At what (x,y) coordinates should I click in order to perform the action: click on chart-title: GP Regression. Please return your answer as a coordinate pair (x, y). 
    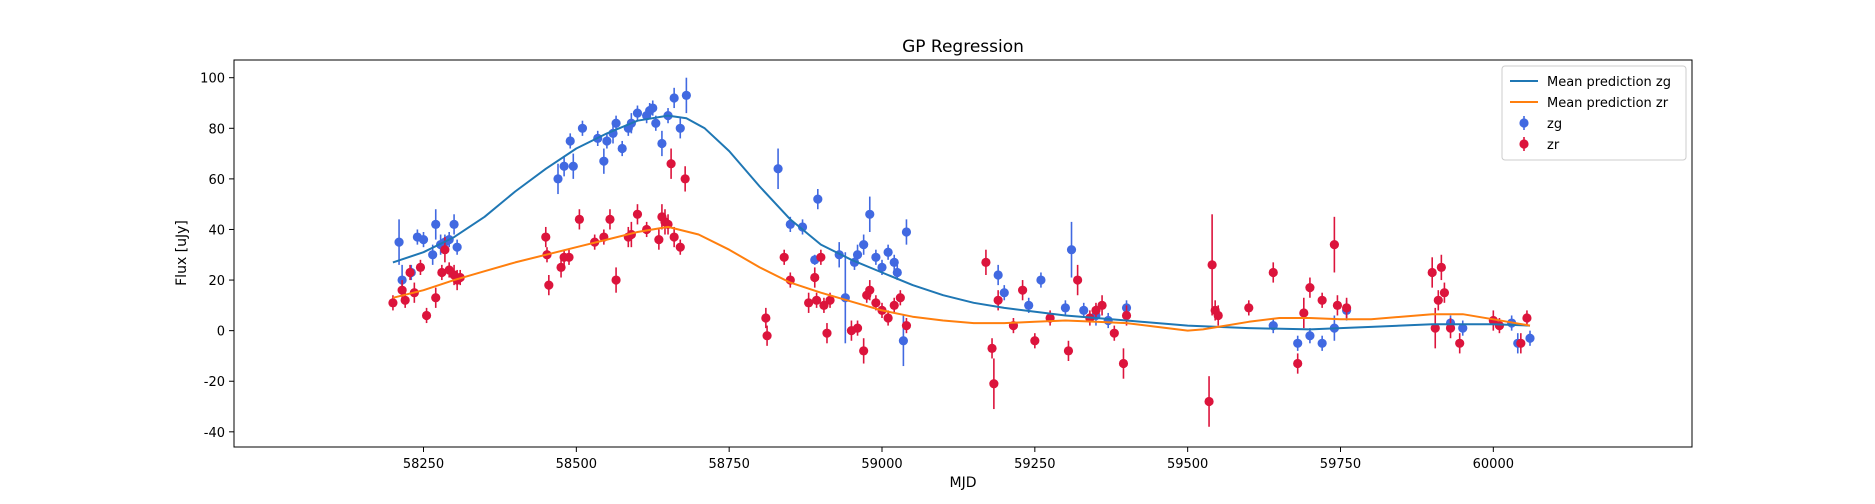
    Looking at the image, I should click on (963, 47).